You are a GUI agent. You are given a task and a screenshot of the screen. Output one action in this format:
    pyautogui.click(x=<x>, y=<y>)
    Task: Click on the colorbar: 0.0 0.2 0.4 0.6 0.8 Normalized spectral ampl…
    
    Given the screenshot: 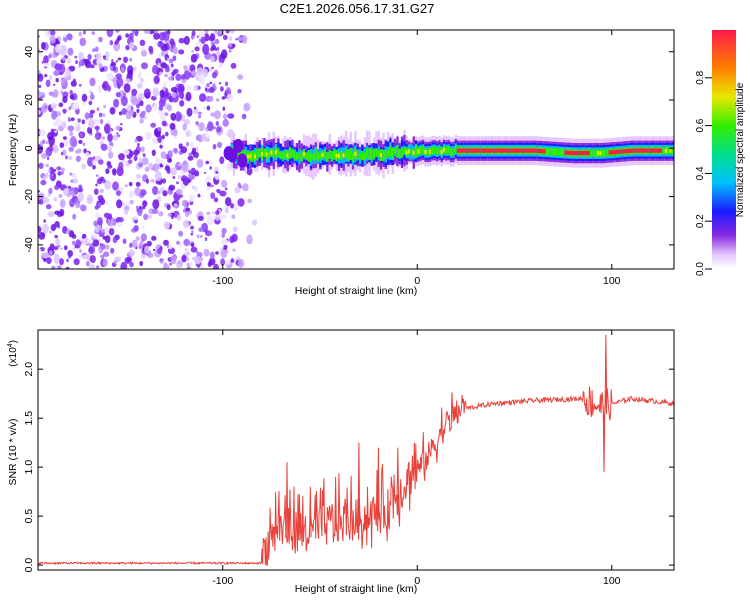 What is the action you would take?
    pyautogui.click(x=720, y=153)
    